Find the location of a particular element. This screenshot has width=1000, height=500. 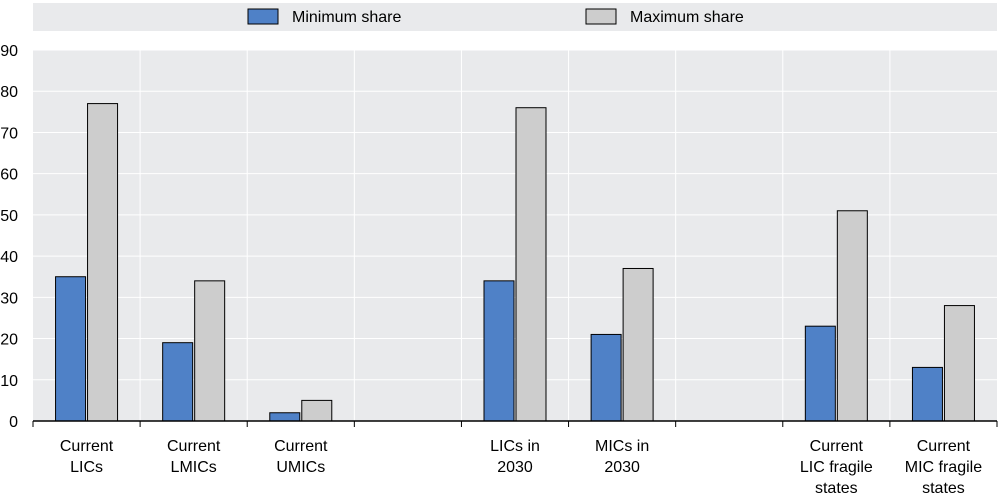

category-label-2: Current UMICs is located at coordinates (301, 457).